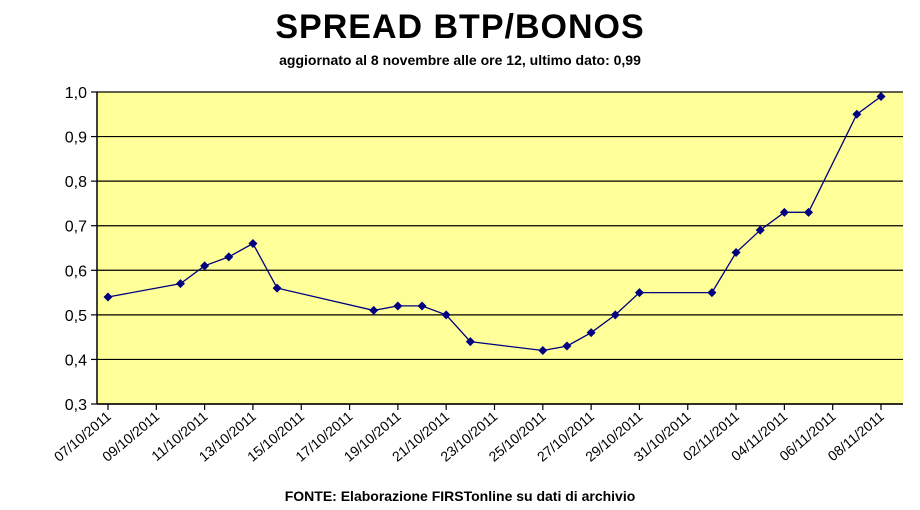  Describe the element at coordinates (76, 405) in the screenshot. I see `y-tick-label: 0,3` at that location.